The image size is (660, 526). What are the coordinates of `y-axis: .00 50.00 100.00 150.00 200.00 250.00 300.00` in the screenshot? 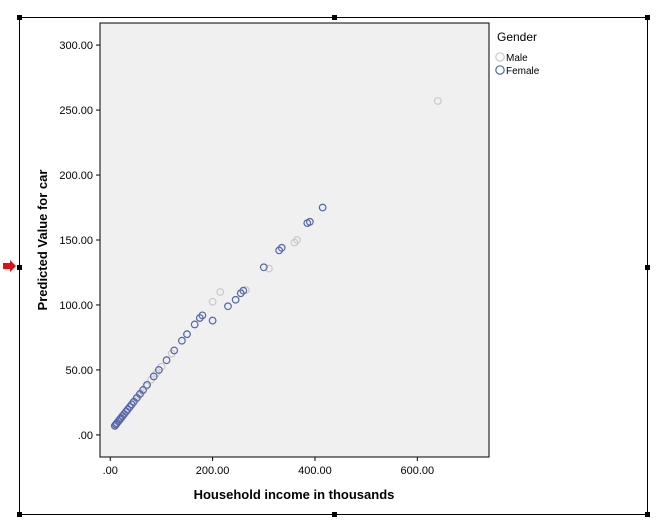 It's located at (79, 241).